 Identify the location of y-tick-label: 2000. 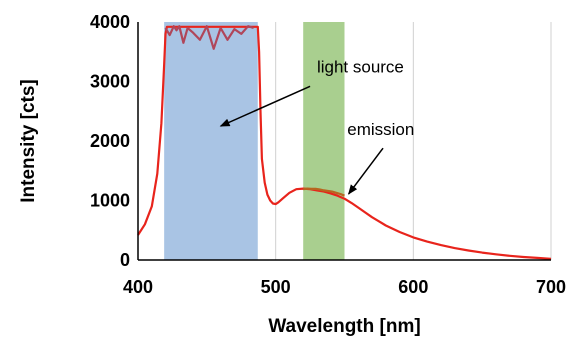
(110, 141).